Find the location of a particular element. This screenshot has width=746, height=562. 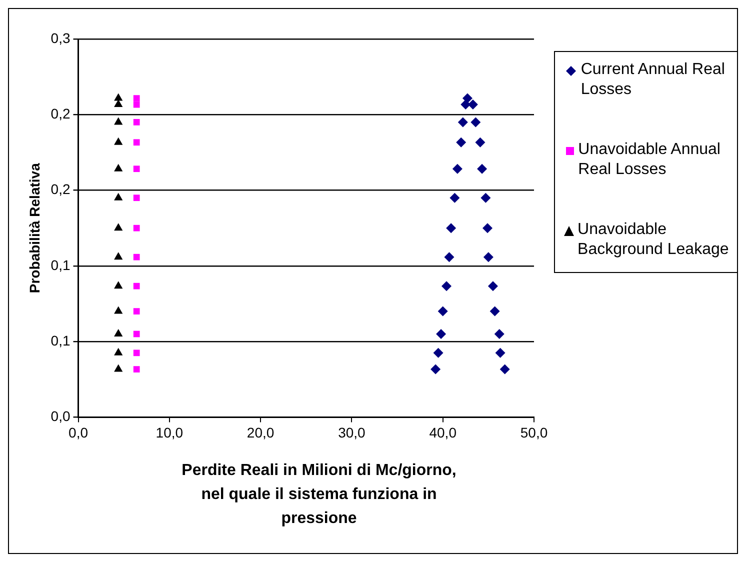

legend-label: Current Annual Real Losses is located at coordinates (653, 80).